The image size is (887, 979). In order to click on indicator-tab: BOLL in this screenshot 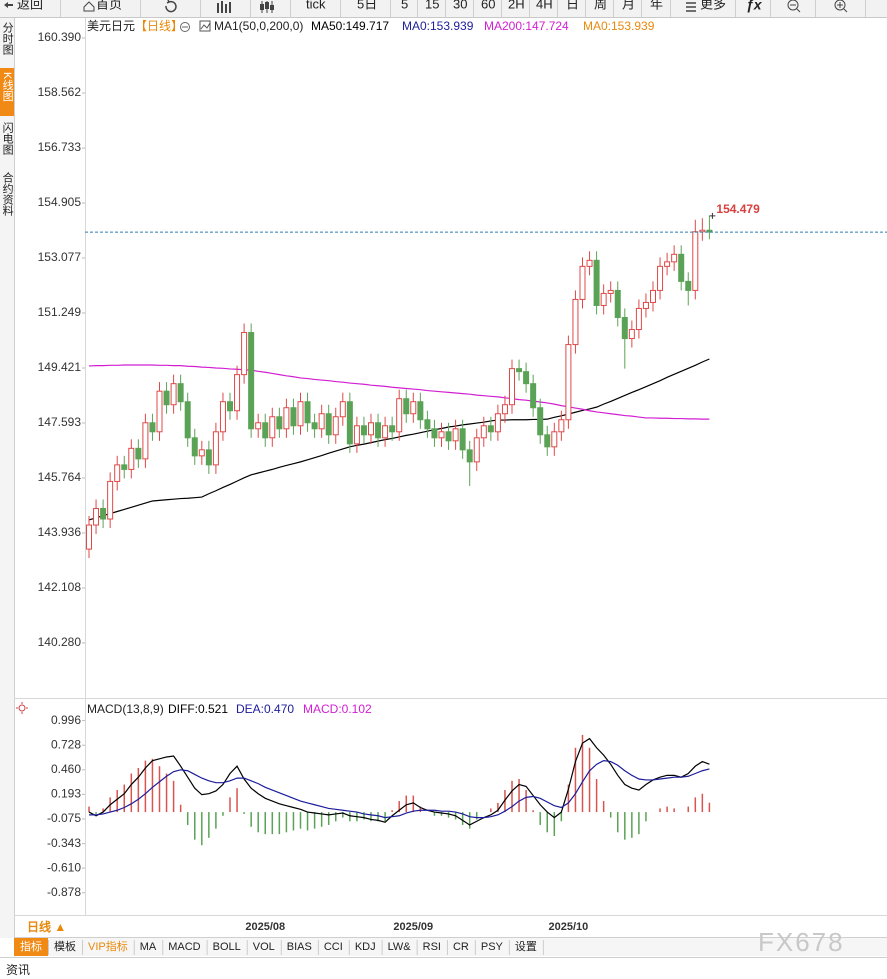, I will do `click(227, 947)`.